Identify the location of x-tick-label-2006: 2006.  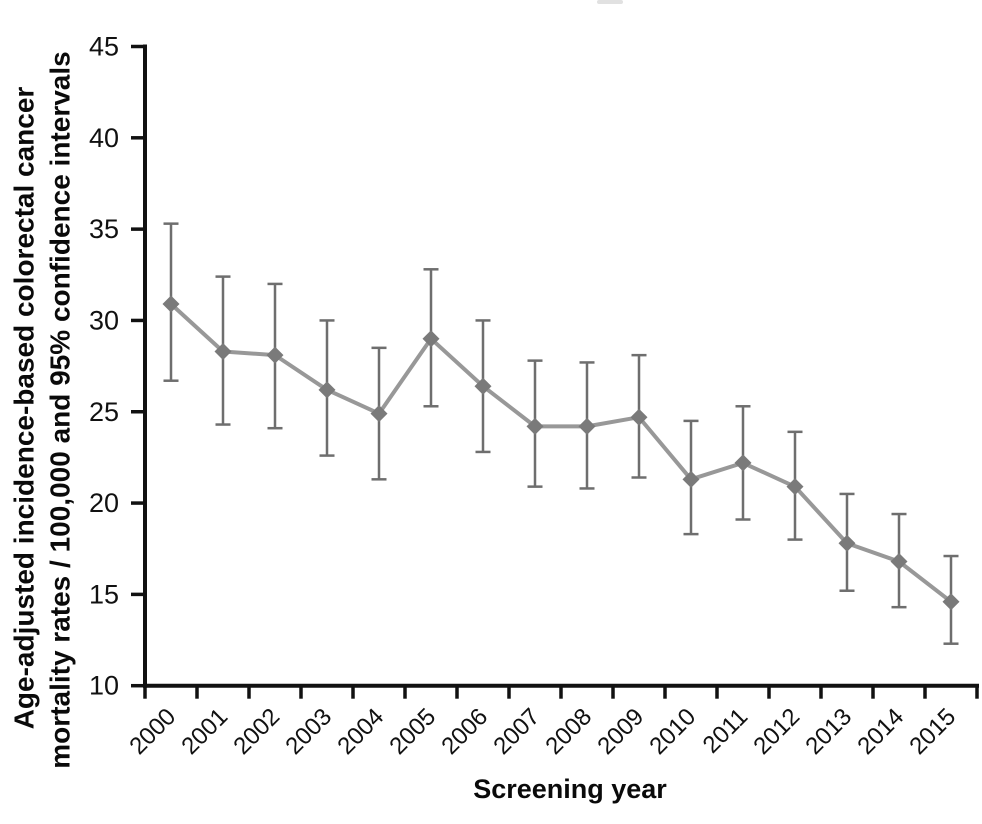
(464, 731).